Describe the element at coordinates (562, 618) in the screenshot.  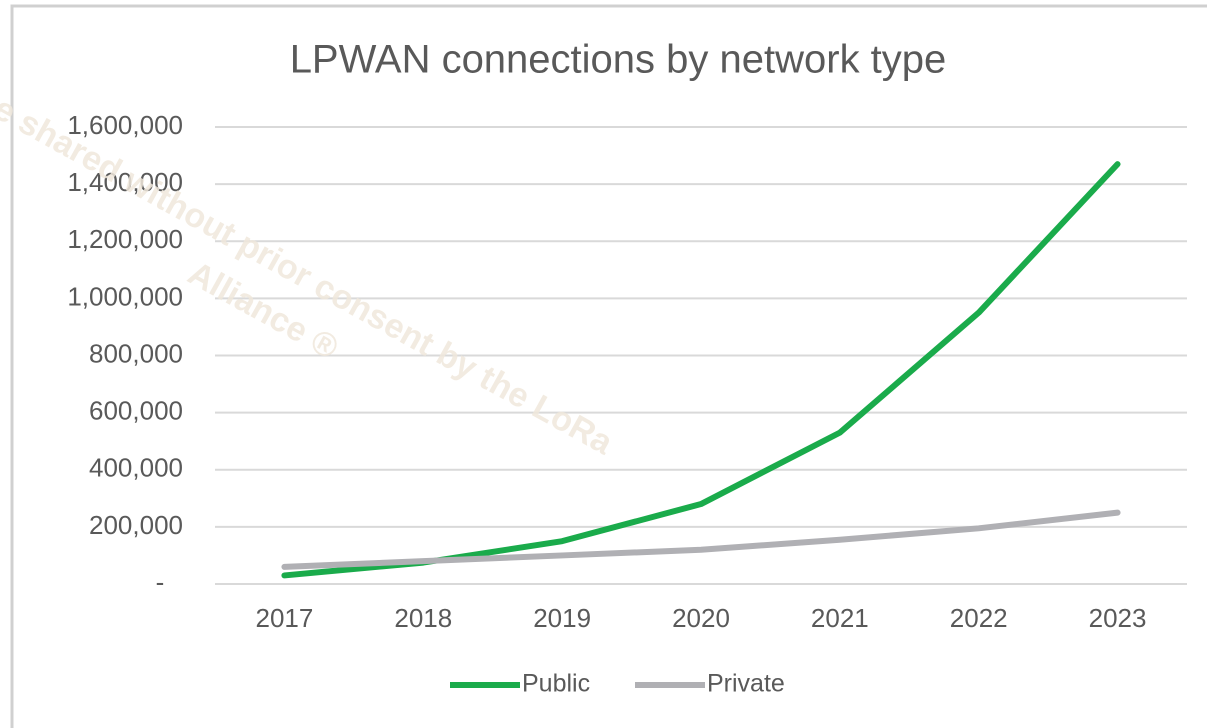
I see `x-tick-label: 2019` at that location.